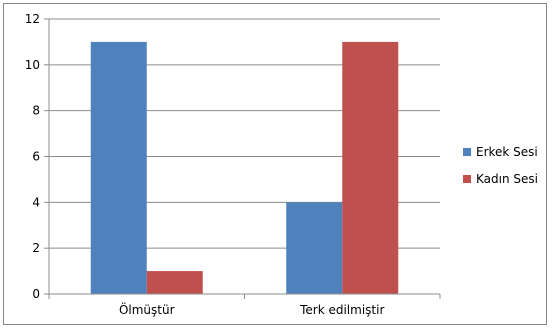  What do you see at coordinates (36, 202) in the screenshot?
I see `y-tick-label: 4` at bounding box center [36, 202].